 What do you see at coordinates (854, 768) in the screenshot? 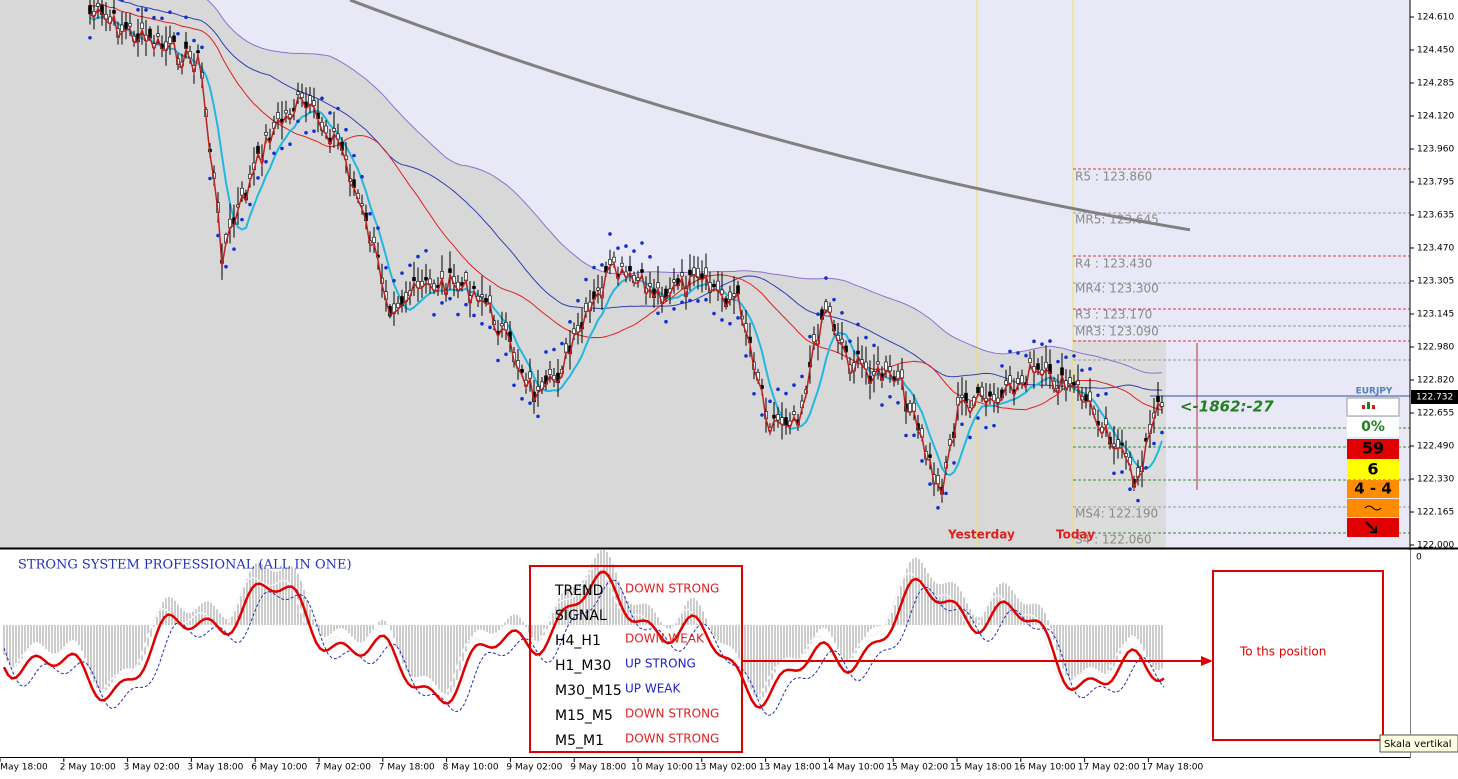
I see `time-label: 14 May 10:00` at bounding box center [854, 768].